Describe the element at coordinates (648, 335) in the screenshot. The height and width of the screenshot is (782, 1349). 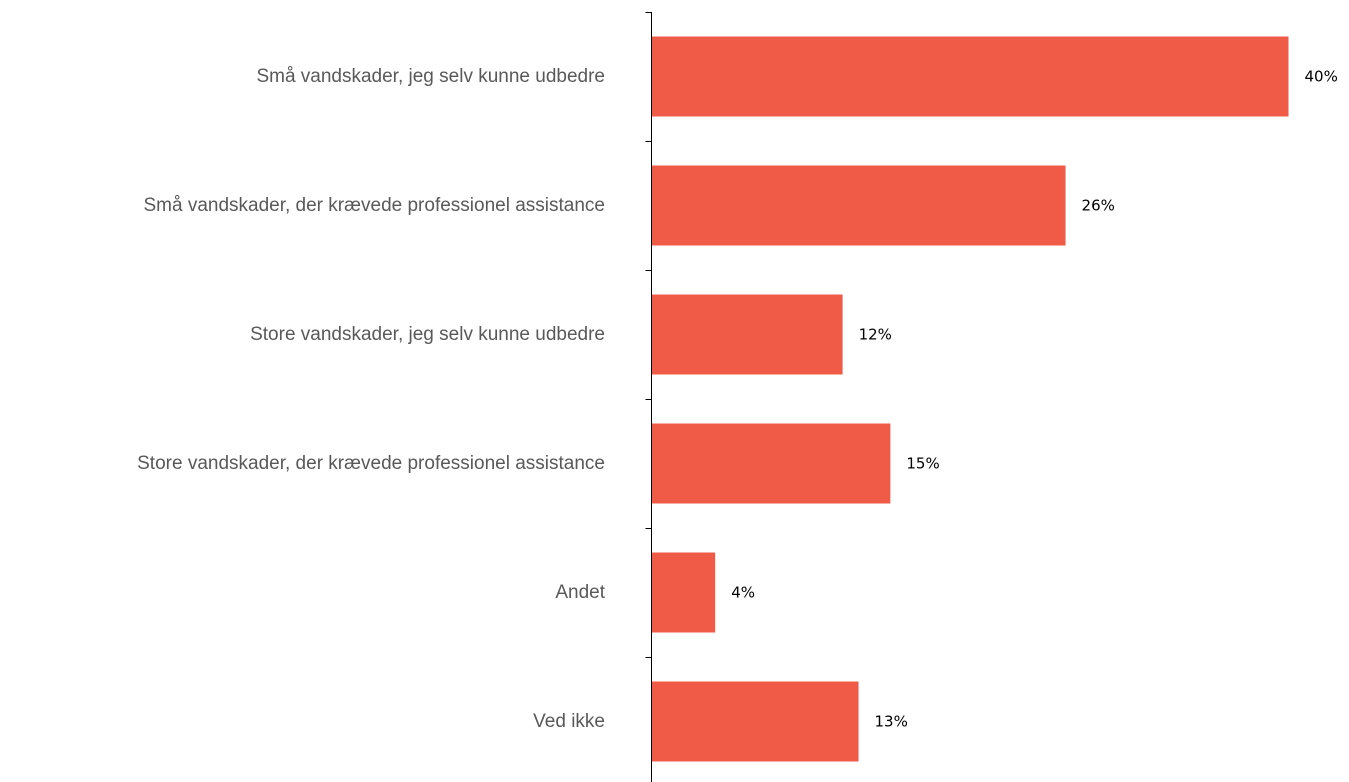
I see `axis-ticks` at that location.